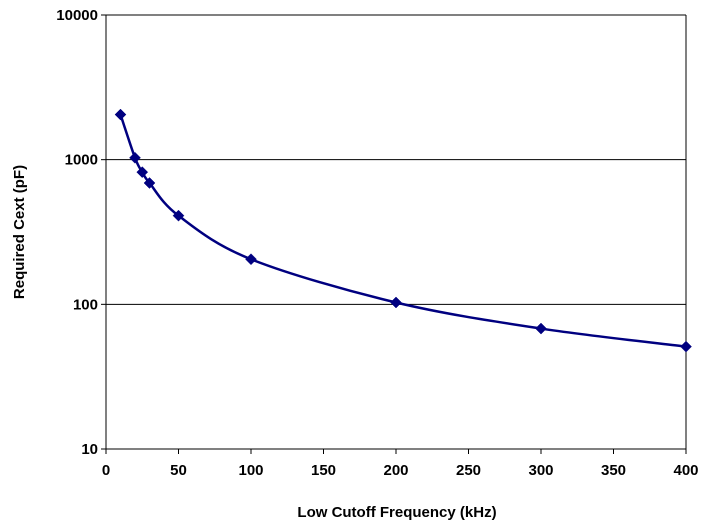 The image size is (705, 530). What do you see at coordinates (89, 449) in the screenshot?
I see `y-tick-label: 10` at bounding box center [89, 449].